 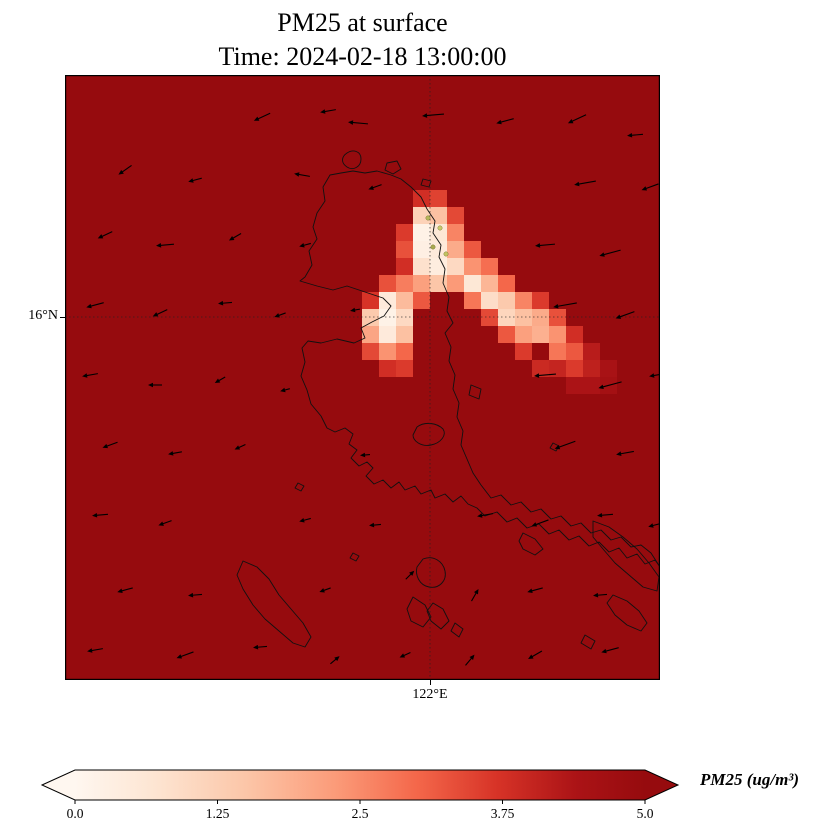 I want to click on y-axis-tick-mark, so click(x=62, y=317).